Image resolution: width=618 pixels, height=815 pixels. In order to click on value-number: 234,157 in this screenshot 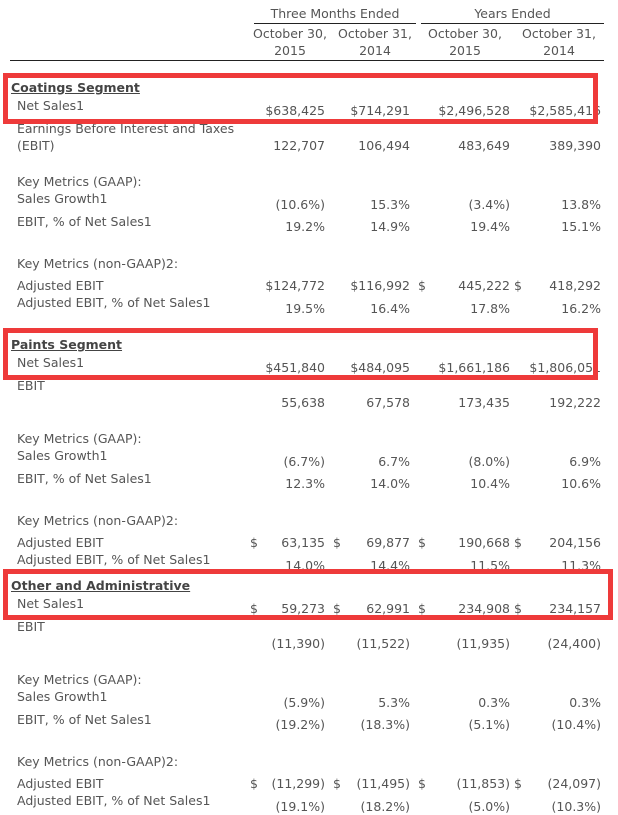, I will do `click(575, 608)`.